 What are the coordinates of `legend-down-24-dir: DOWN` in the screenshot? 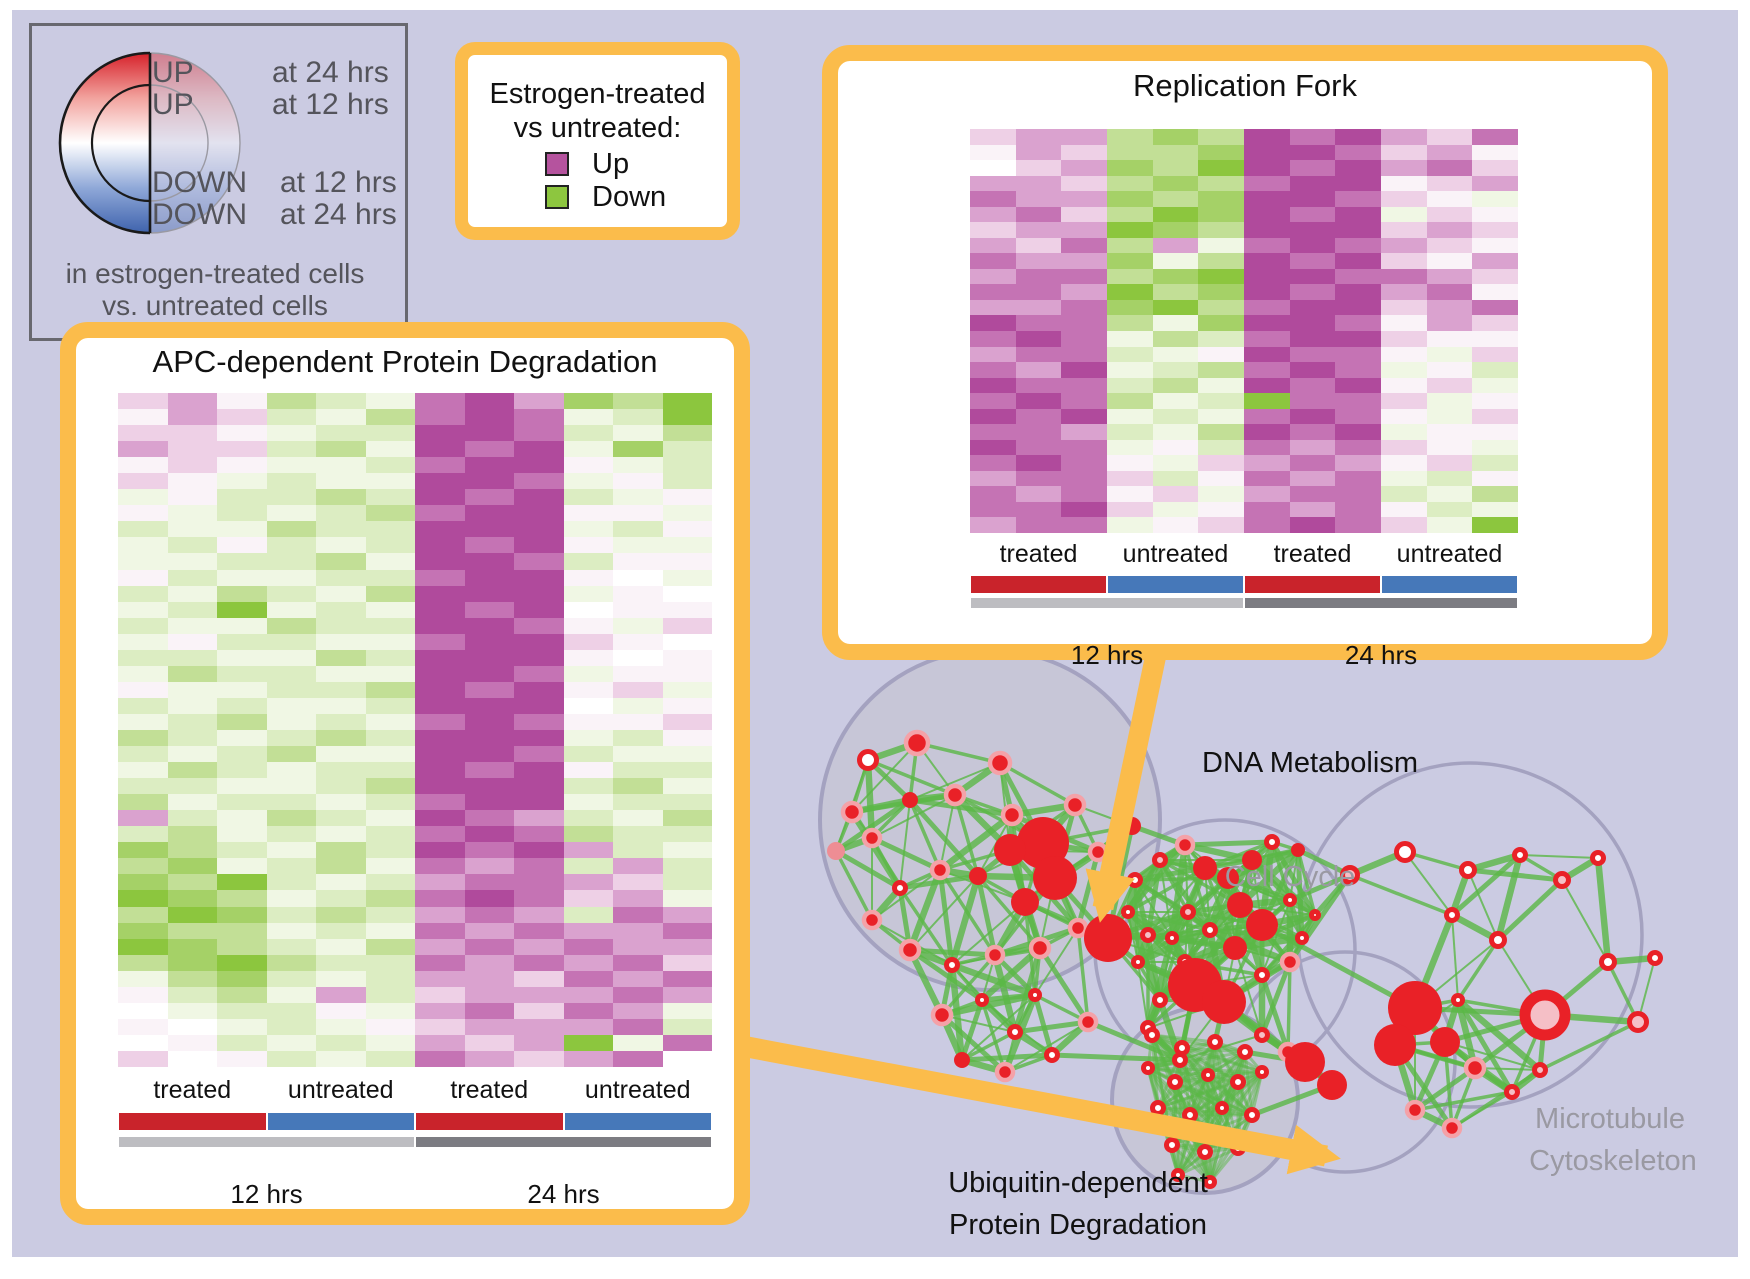 It's located at (199, 214).